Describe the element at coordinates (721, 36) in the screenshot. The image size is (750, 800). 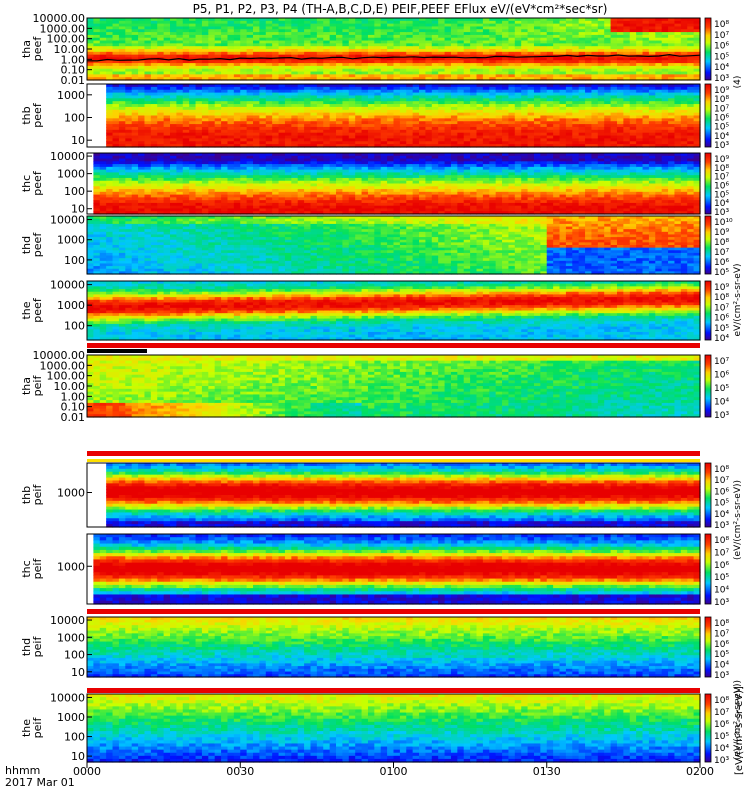
I see `colorbar-tick-label: 10⁷` at that location.